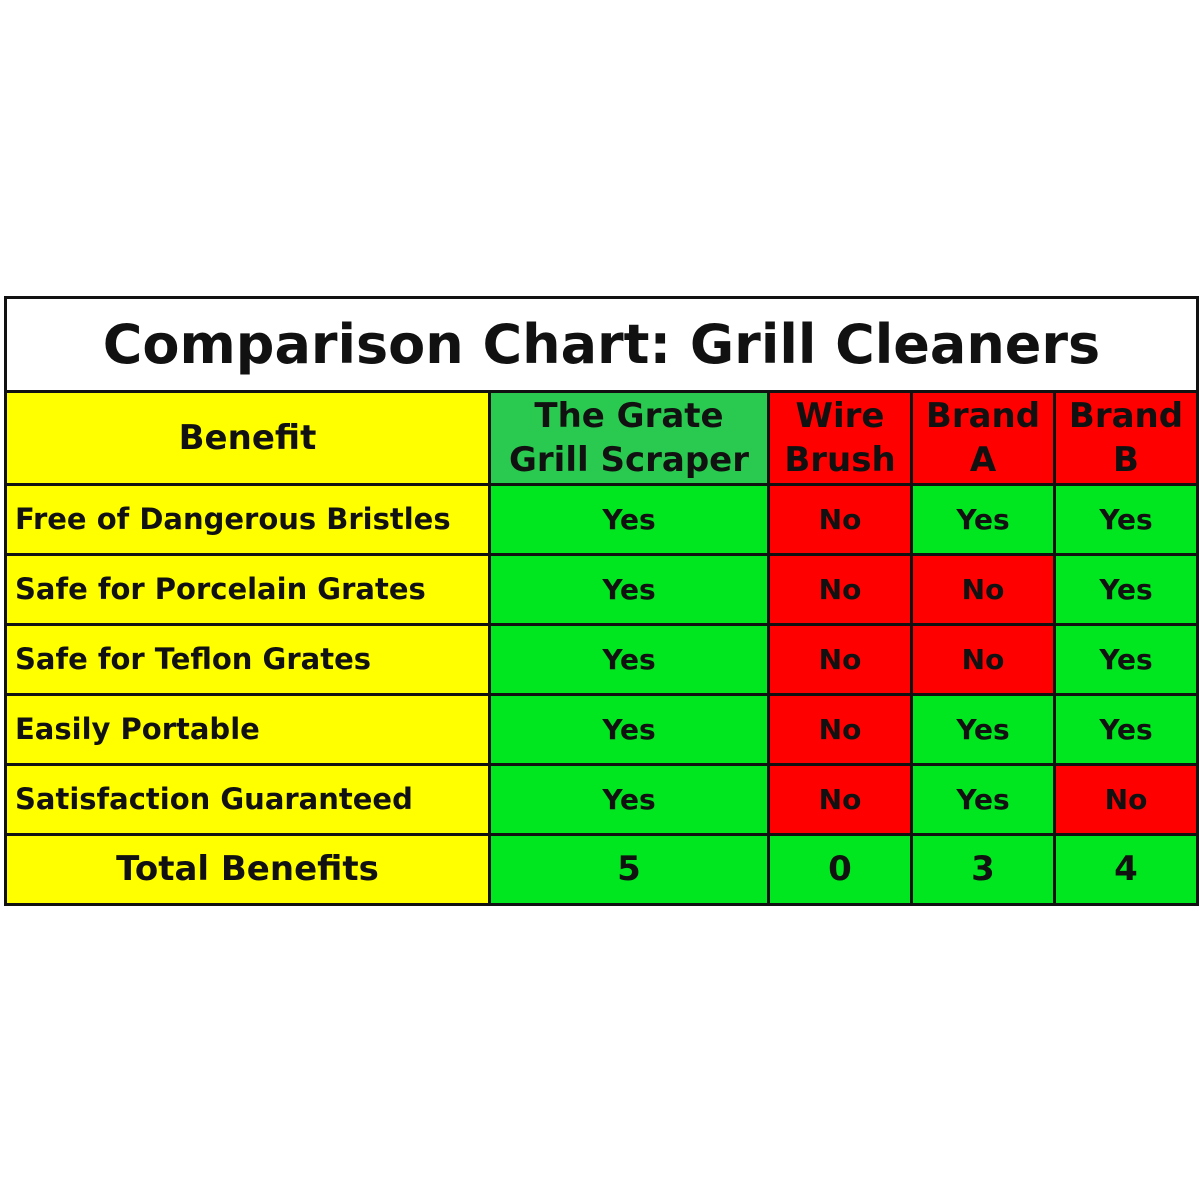 The image size is (1200, 1200). What do you see at coordinates (1126, 438) in the screenshot?
I see `column-header-brand-b: Brand B` at bounding box center [1126, 438].